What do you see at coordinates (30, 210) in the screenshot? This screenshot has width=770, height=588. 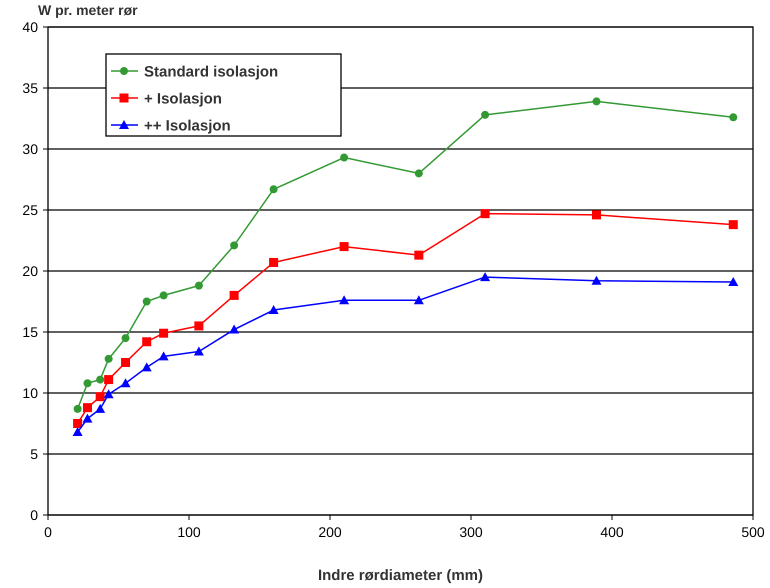 I see `y-tick-label: 25` at bounding box center [30, 210].